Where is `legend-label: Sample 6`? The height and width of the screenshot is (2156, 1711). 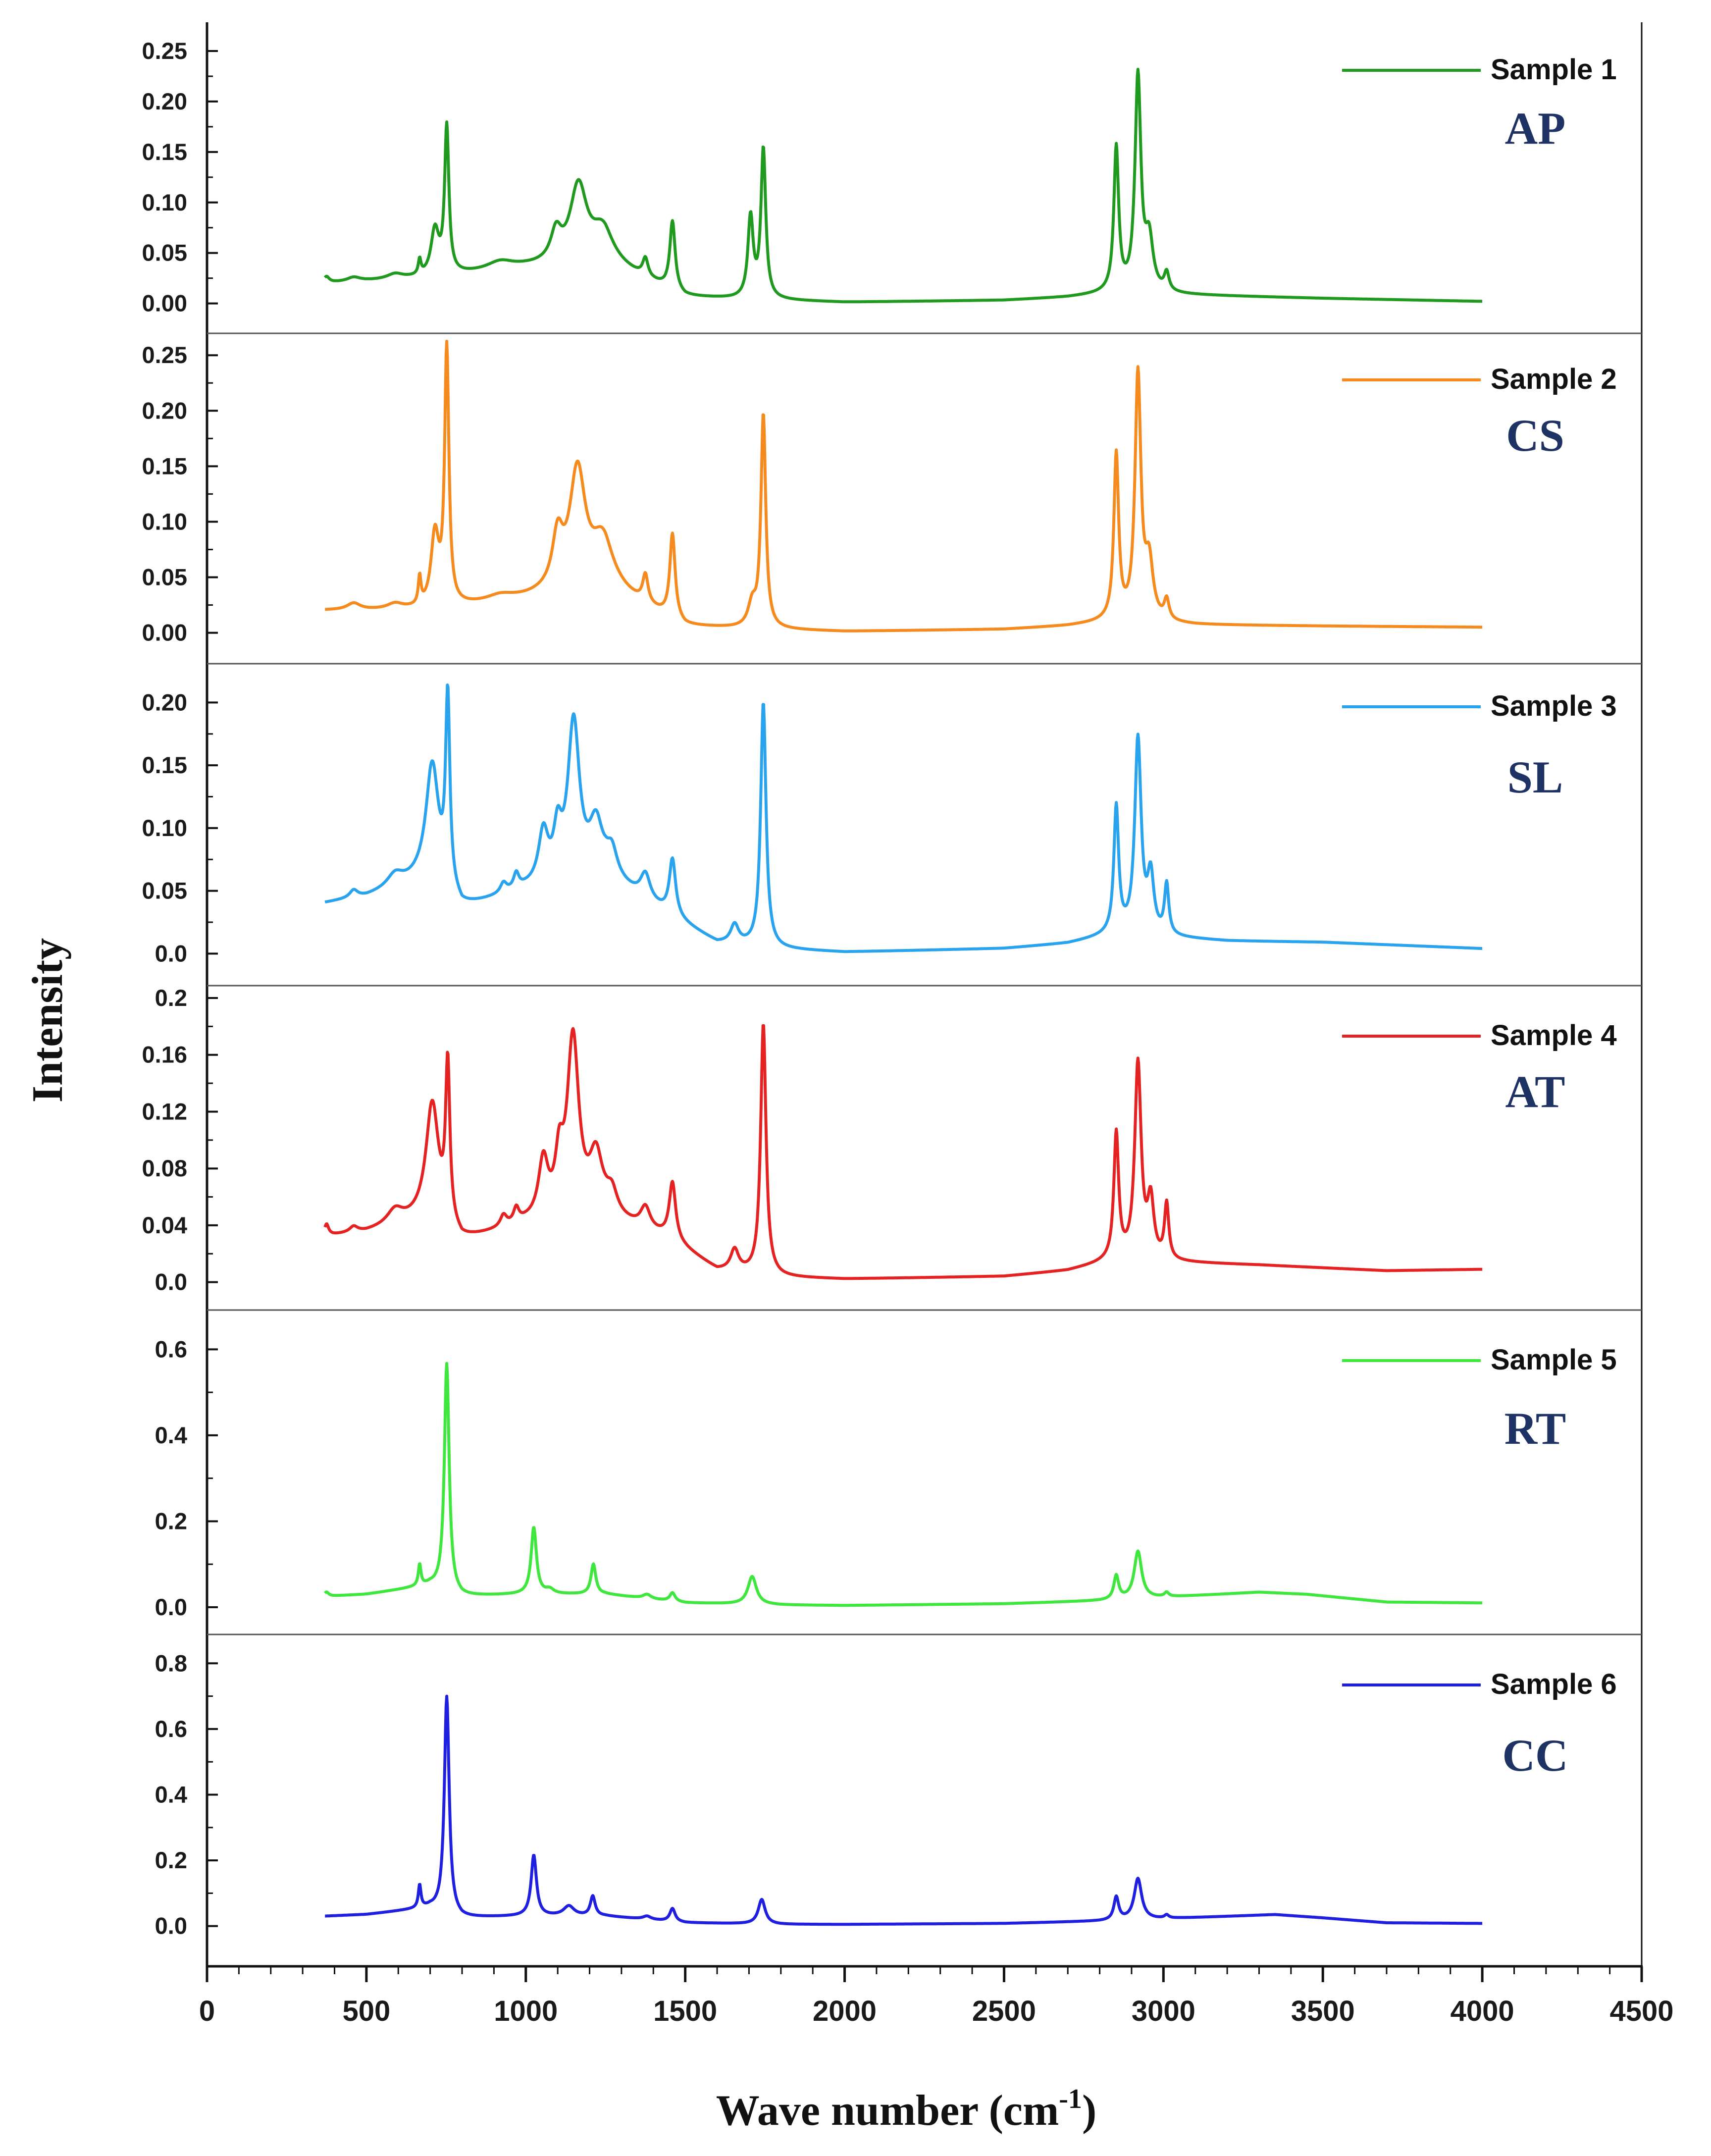 legend-label: Sample 6 is located at coordinates (1554, 1684).